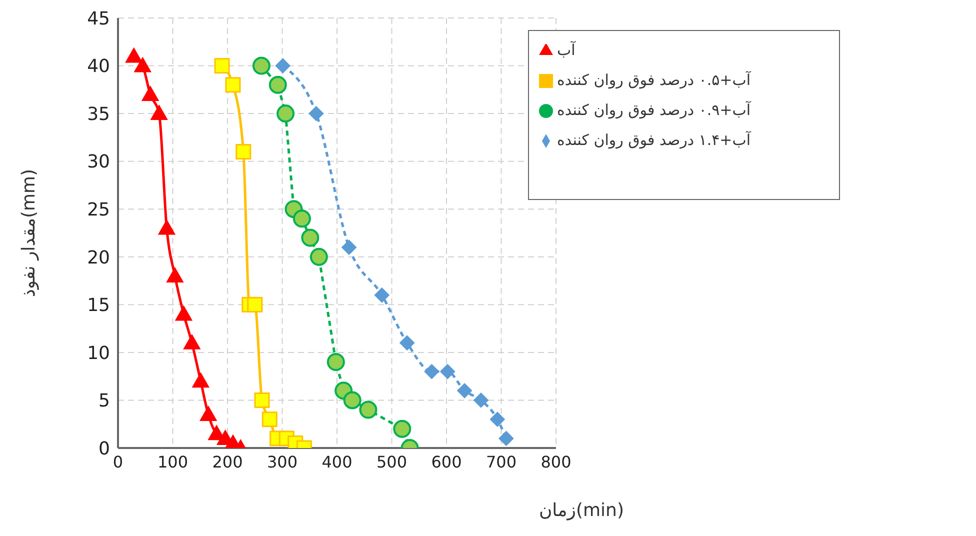  Describe the element at coordinates (566, 50) in the screenshot. I see `legend-label: آب` at that location.